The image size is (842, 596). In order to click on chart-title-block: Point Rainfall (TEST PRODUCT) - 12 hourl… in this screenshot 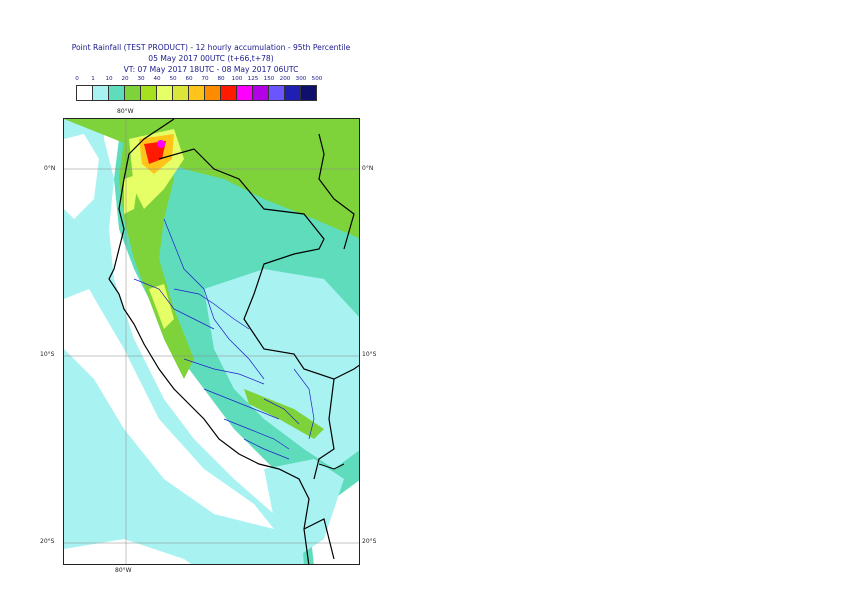, I will do `click(211, 58)`.